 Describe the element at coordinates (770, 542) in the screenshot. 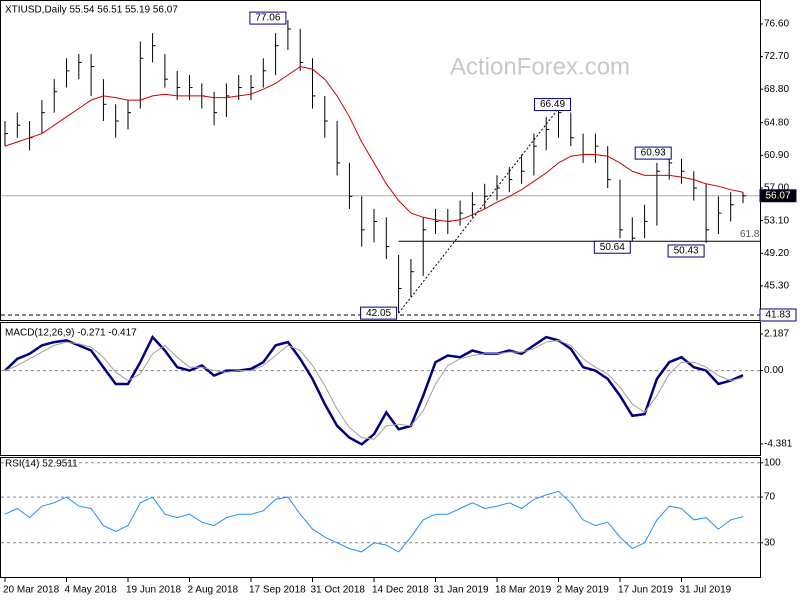

I see `y-tick-label: 30` at that location.